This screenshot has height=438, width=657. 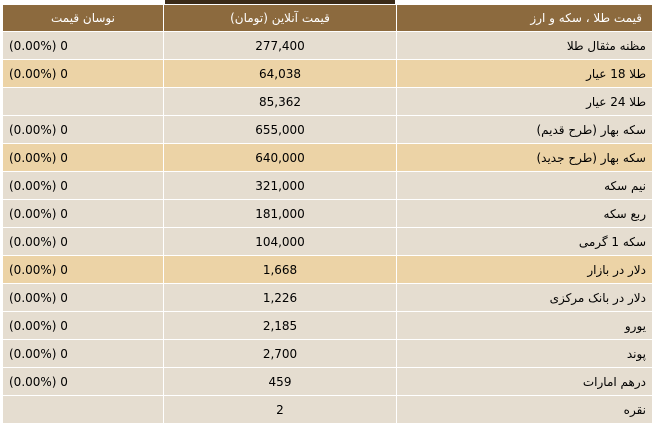 I want to click on item-name-cell: دلار در بانک مرکزی, so click(x=524, y=297).